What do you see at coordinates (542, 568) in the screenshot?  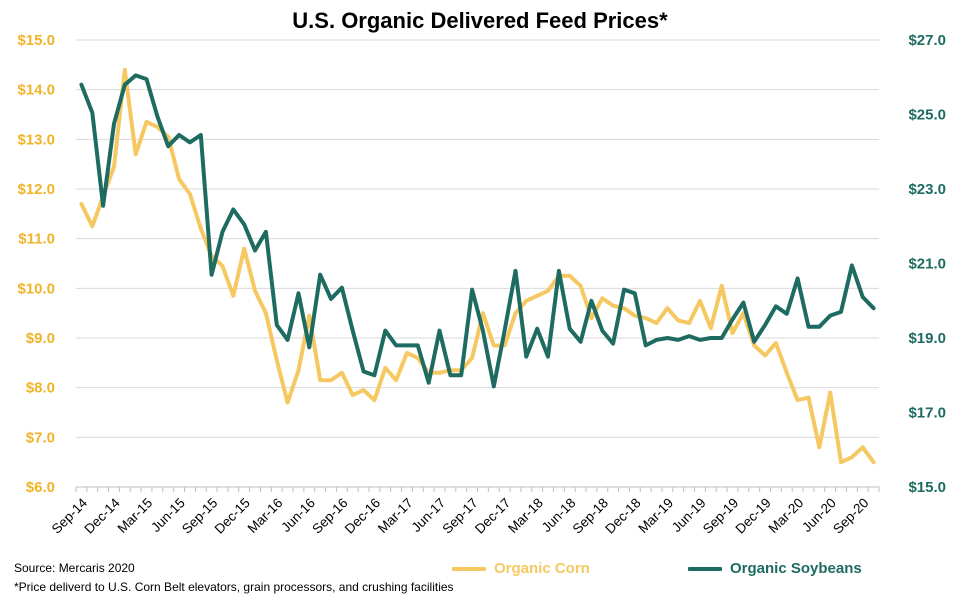 I see `legend-label-corn: Organic Corn` at bounding box center [542, 568].